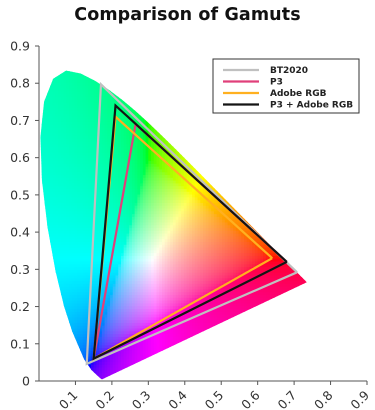  What do you see at coordinates (104, 399) in the screenshot?
I see `x-tick-label: 0.2` at bounding box center [104, 399].